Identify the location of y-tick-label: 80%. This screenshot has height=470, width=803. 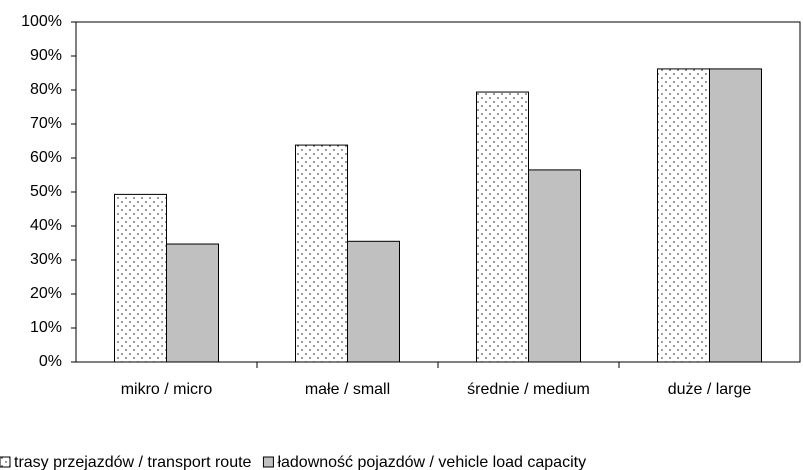
(46, 89).